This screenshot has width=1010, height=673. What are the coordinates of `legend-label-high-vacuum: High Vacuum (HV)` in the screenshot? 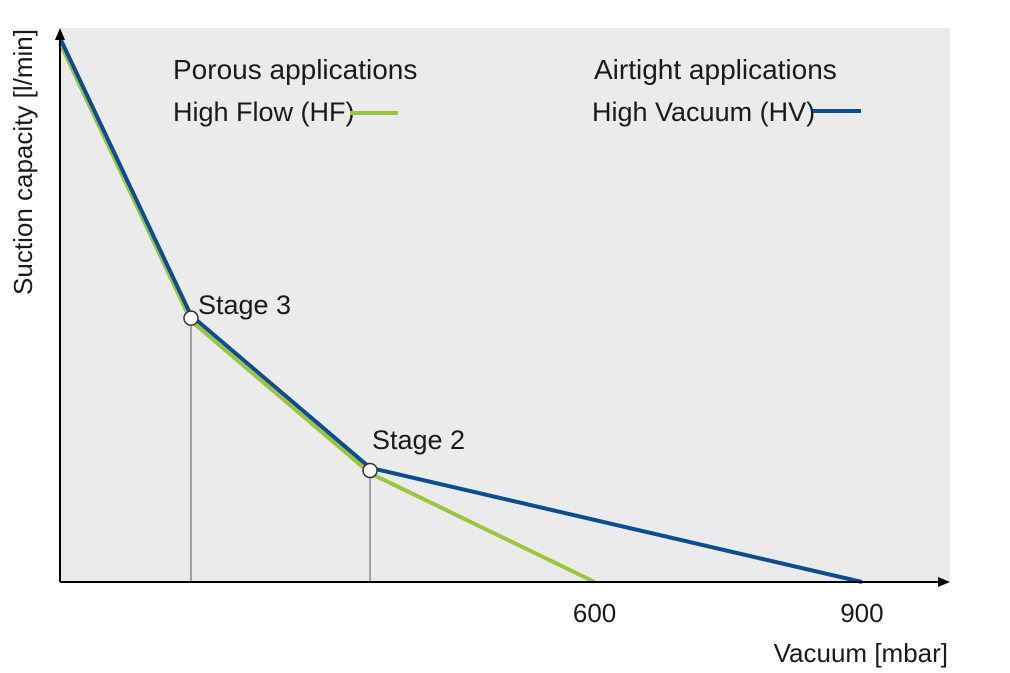 It's located at (703, 112).